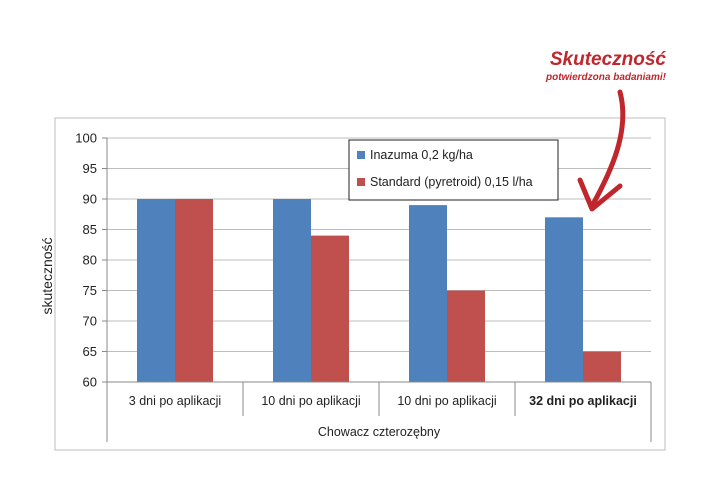 This screenshot has height=500, width=720. I want to click on legend-label-1: Standard (pyretroid) 0,15 l/ha, so click(451, 182).